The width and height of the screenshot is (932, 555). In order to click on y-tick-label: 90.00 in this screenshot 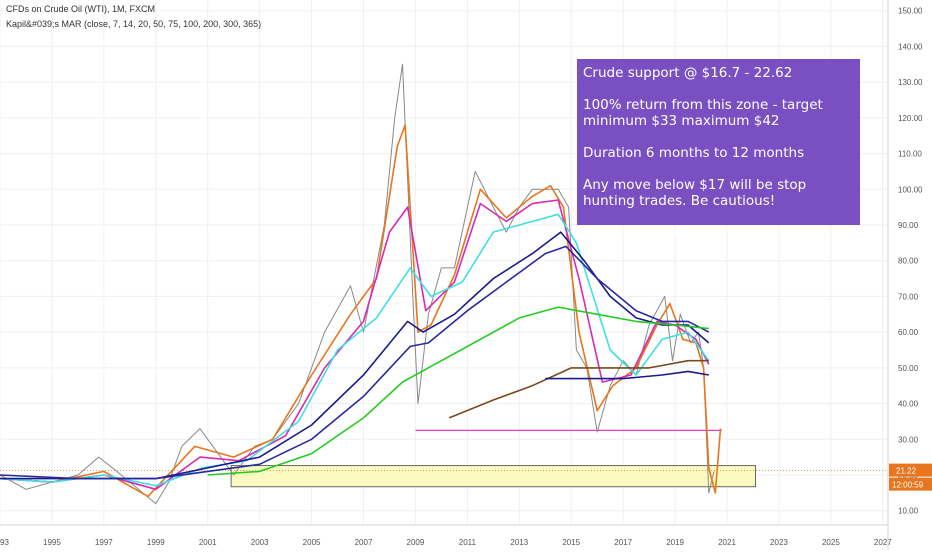, I will do `click(908, 225)`.